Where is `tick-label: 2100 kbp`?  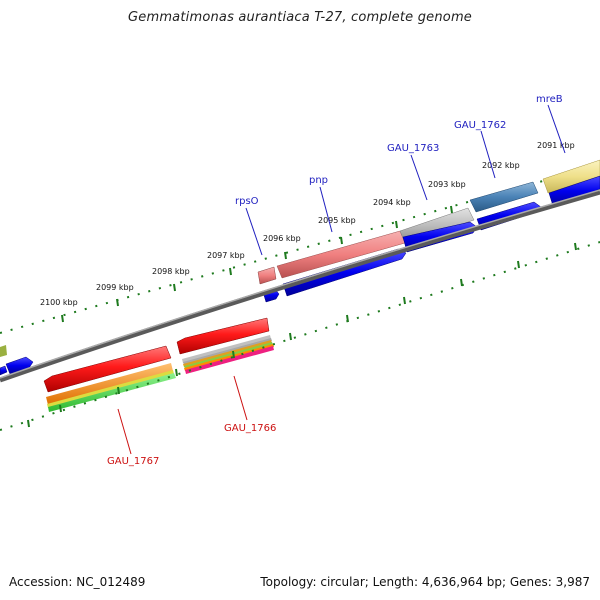 tick-label: 2100 kbp is located at coordinates (59, 302).